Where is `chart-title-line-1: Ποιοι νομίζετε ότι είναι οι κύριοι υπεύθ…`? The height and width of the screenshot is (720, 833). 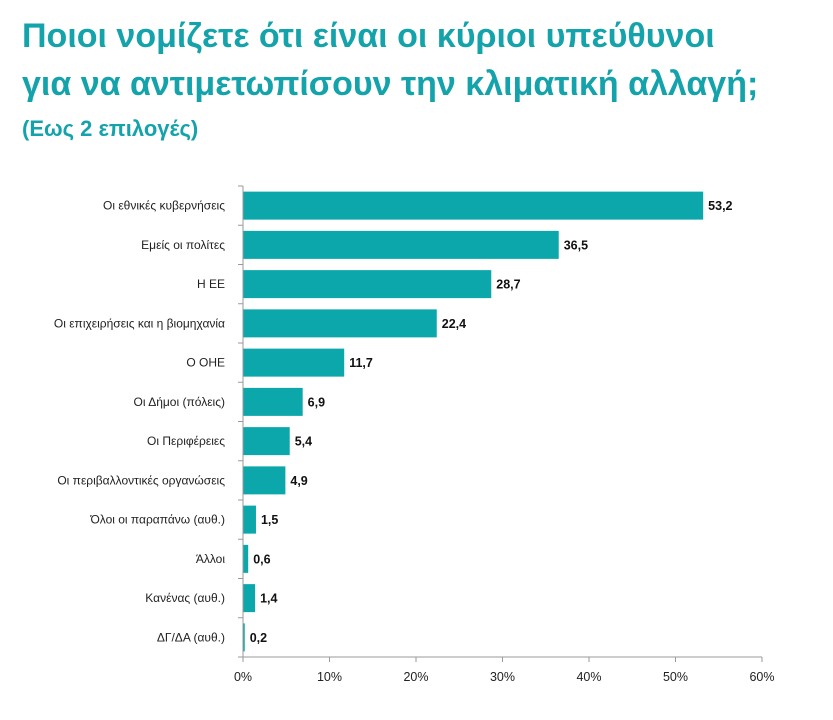
chart-title-line-1: Ποιοι νομίζετε ότι είναι οι κύριοι υπεύθ… is located at coordinates (368, 36).